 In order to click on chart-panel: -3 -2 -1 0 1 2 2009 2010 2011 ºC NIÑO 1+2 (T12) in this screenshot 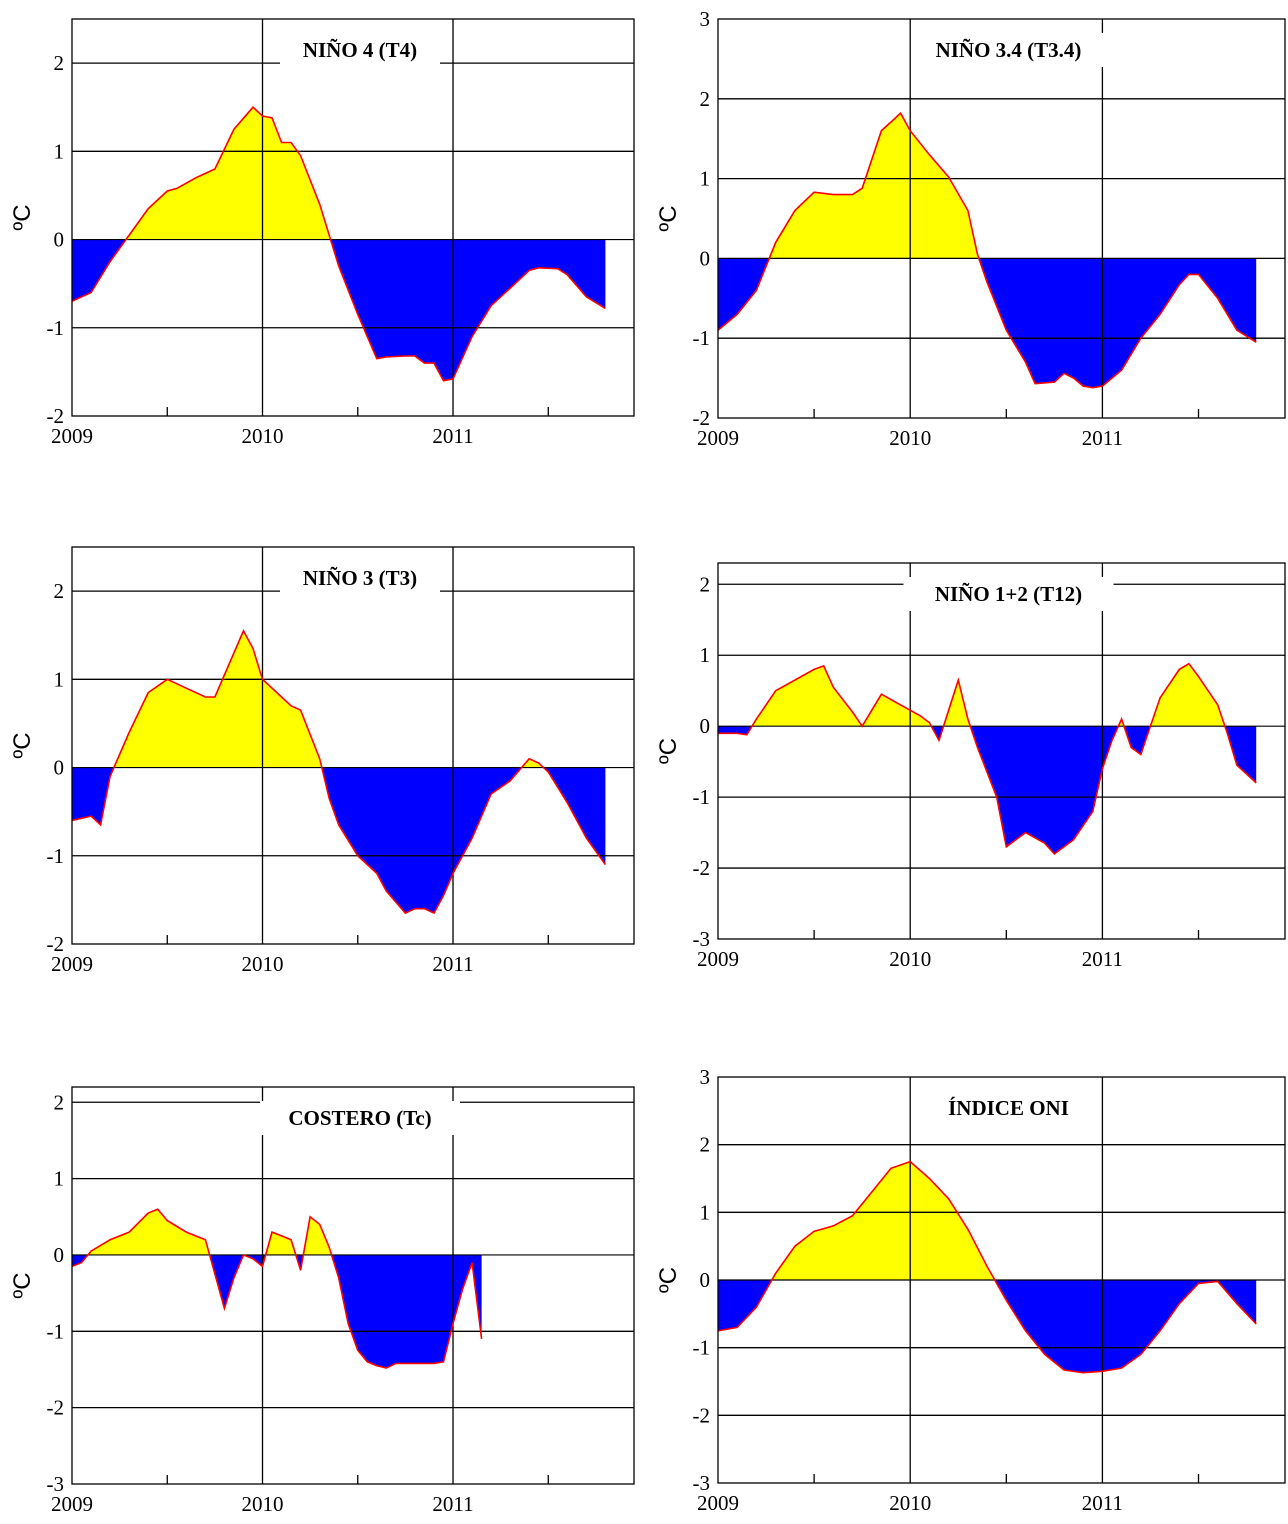, I will do `click(970, 766)`.